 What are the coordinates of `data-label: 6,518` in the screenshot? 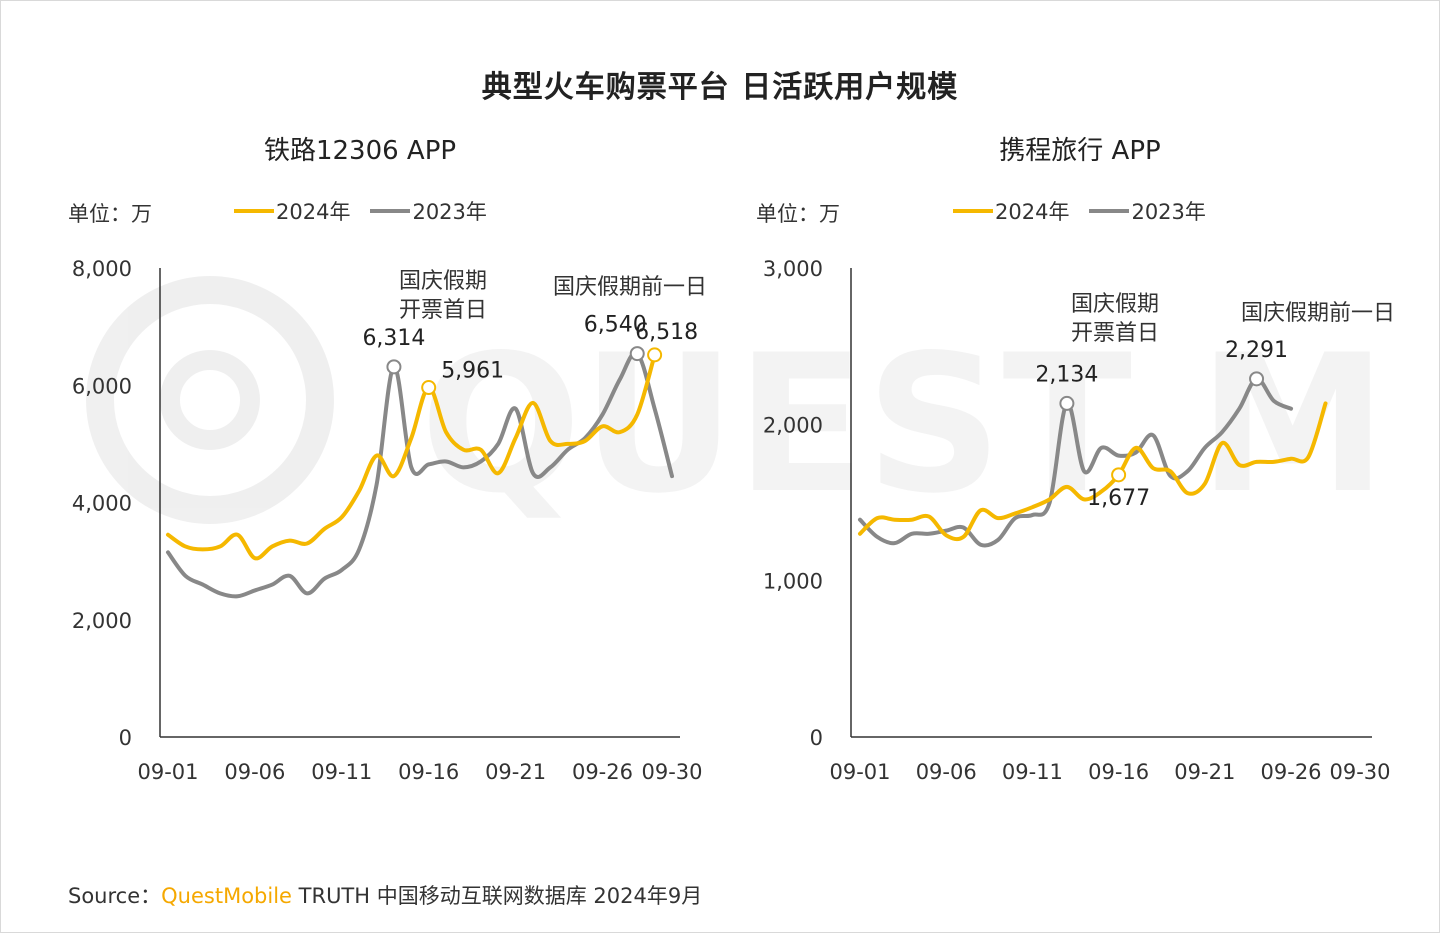 It's located at (666, 332).